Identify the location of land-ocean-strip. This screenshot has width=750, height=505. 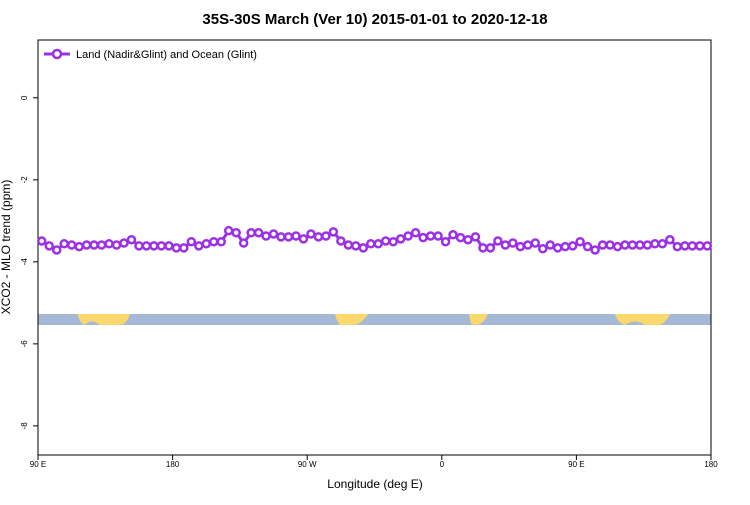
(374, 320).